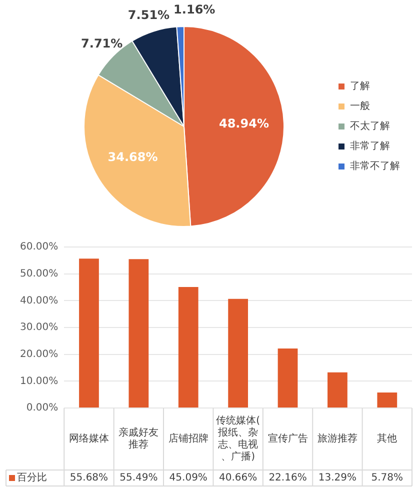 The height and width of the screenshot is (500, 420). I want to click on text: 45.09%, so click(188, 478).